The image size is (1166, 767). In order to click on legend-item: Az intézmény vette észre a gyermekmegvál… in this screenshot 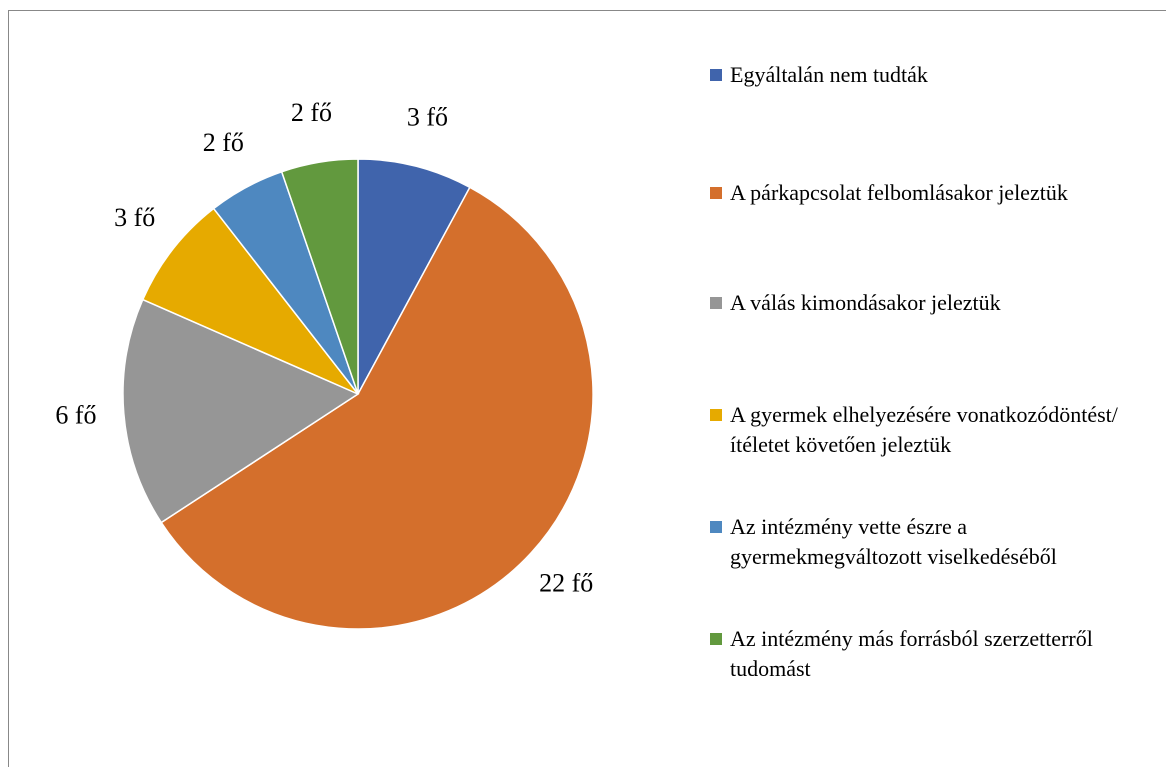, I will do `click(930, 542)`.